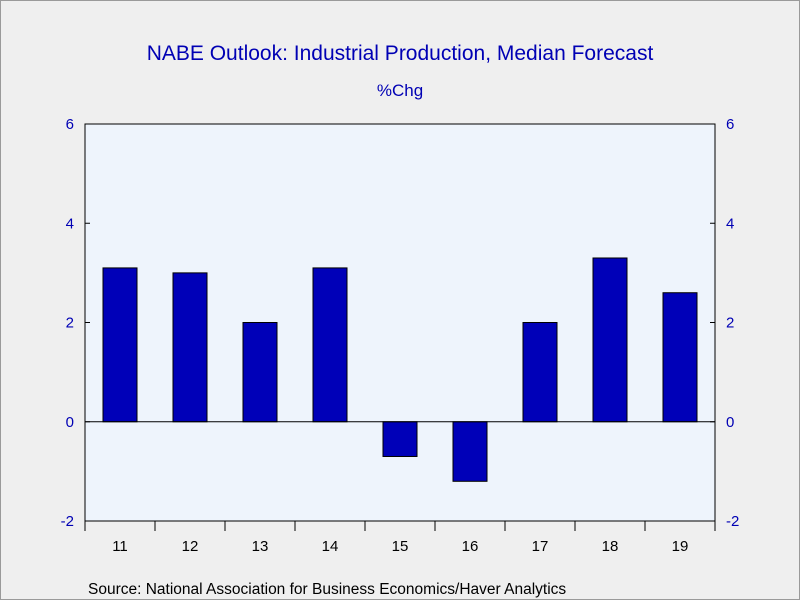  Describe the element at coordinates (70, 223) in the screenshot. I see `y-tick-label-left: 4` at that location.